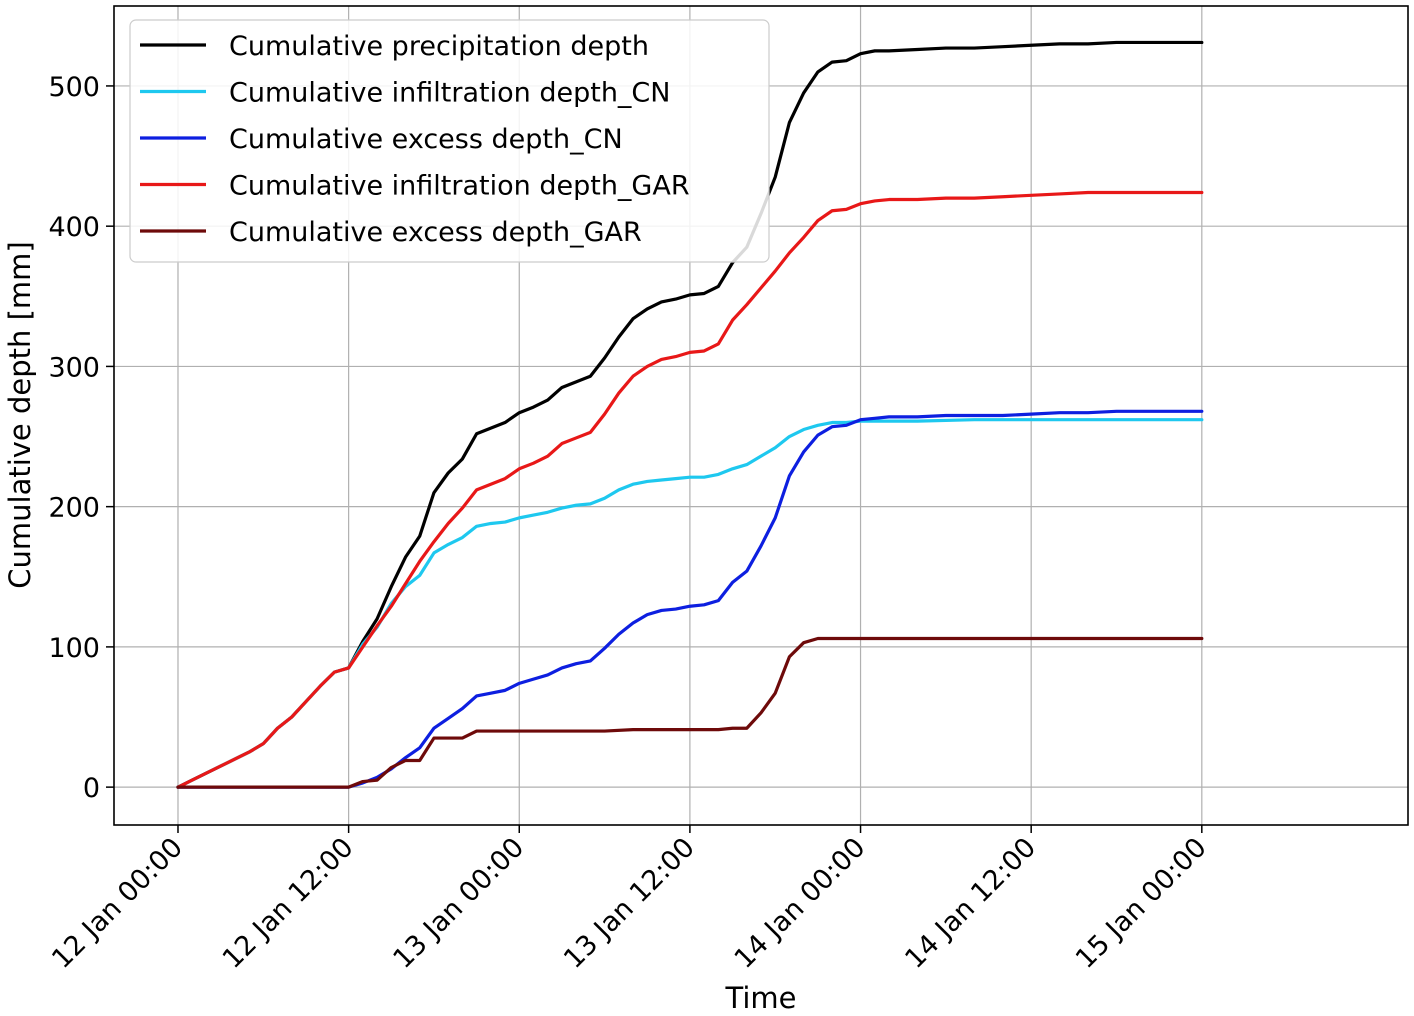 This screenshot has width=1414, height=1016. Describe the element at coordinates (426, 139) in the screenshot. I see `legend-label-2: Cumulative excess depth_CN` at that location.